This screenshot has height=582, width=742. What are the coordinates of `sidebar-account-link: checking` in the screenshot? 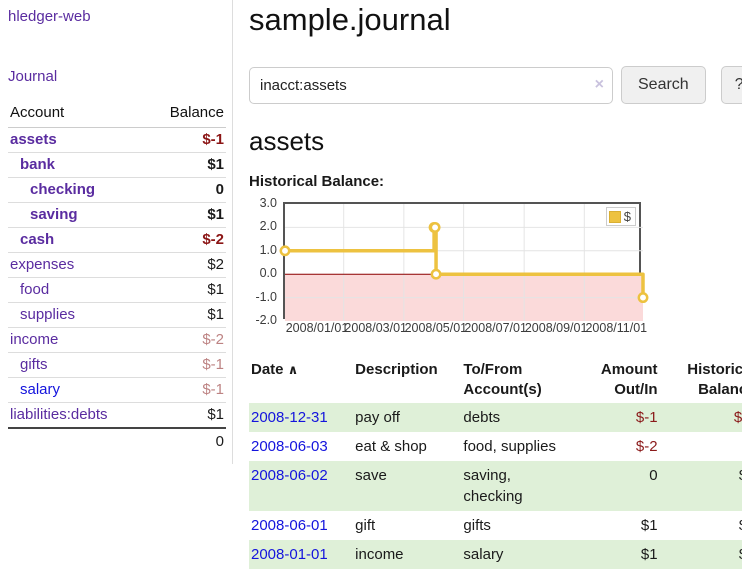 It's located at (63, 189).